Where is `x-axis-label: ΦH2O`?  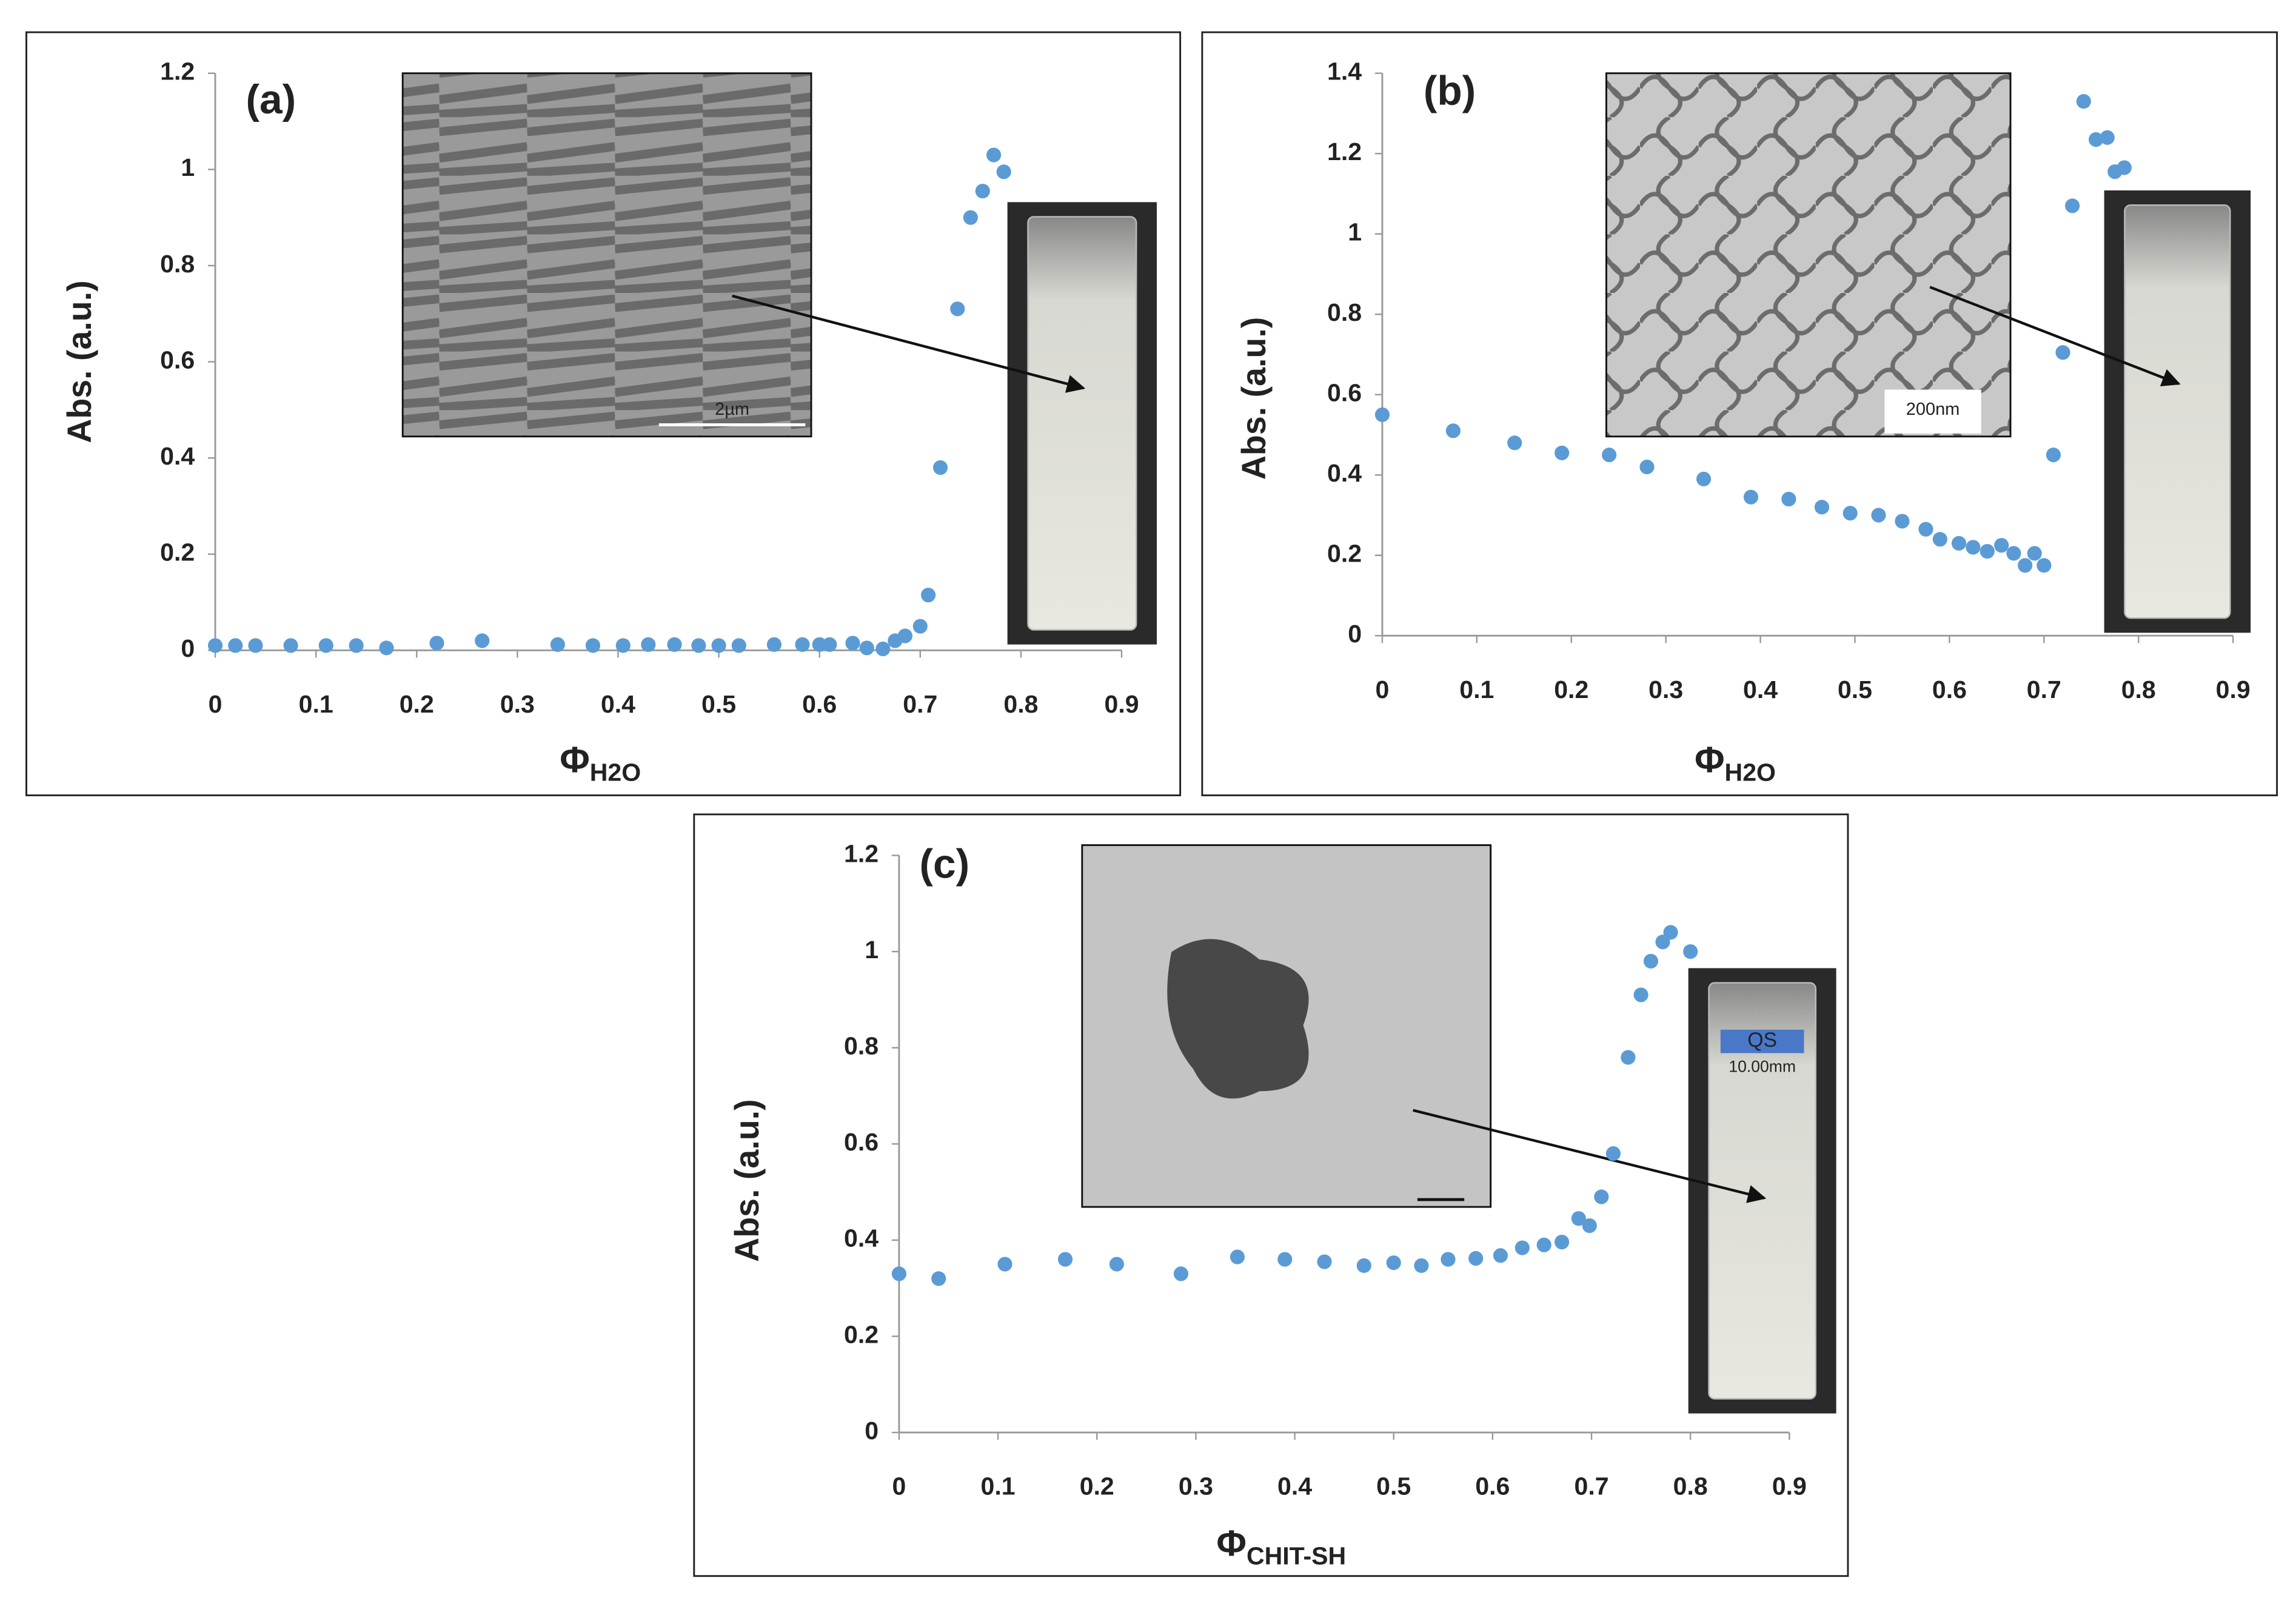
x-axis-label: ΦH2O is located at coordinates (1736, 763).